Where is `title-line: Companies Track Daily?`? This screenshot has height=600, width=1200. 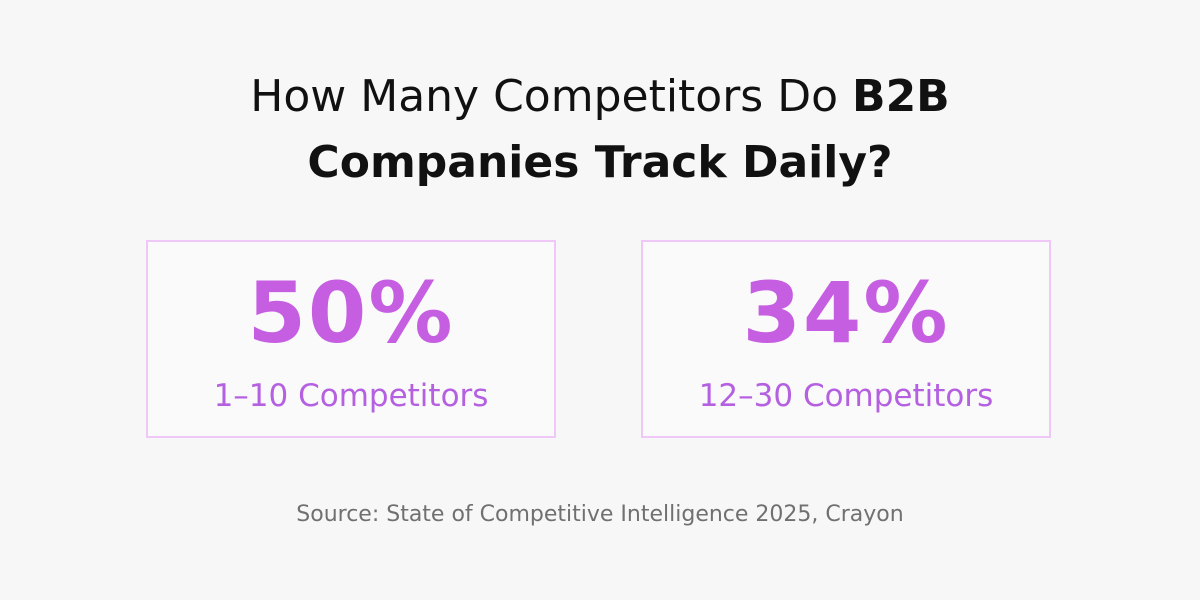
title-line: Companies Track Daily? is located at coordinates (600, 162).